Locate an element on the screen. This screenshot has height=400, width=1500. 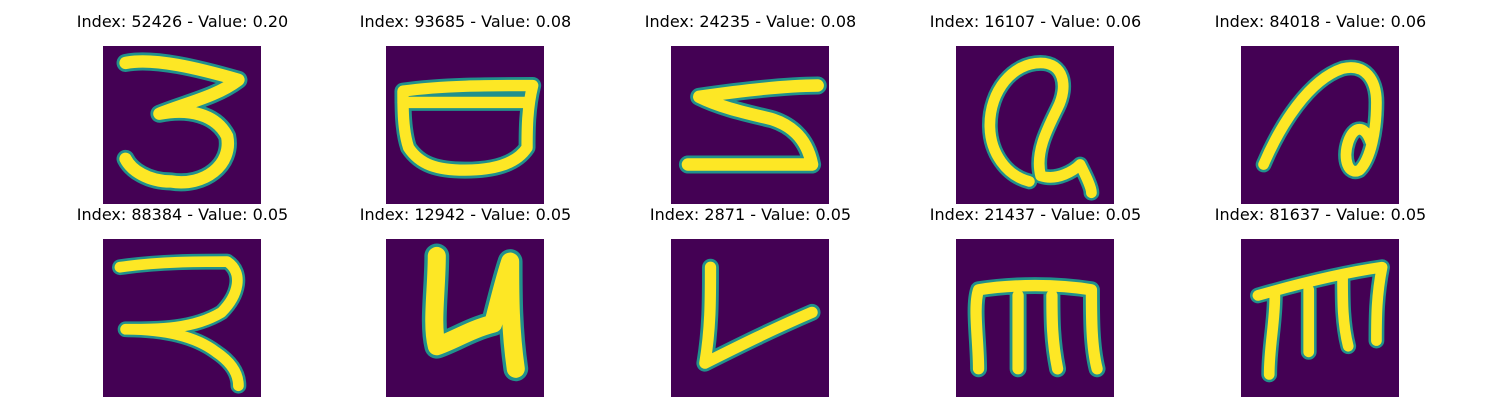
panel-title: Index: 2871 - Value: 0.05 is located at coordinates (750, 214).